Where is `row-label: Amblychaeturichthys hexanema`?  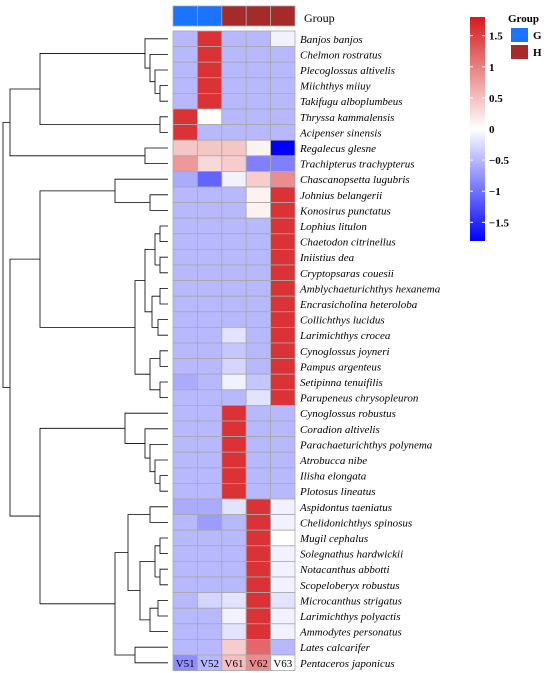 row-label: Amblychaeturichthys hexanema is located at coordinates (370, 289).